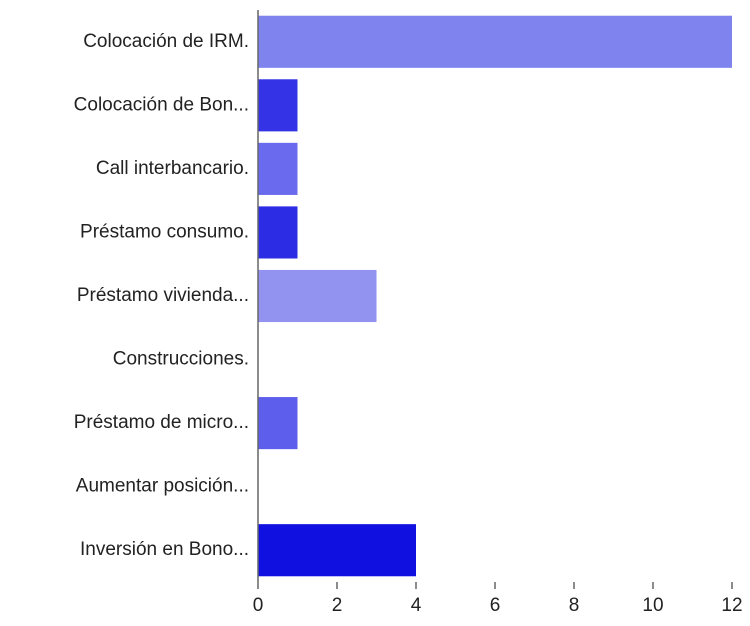 This screenshot has width=750, height=626. What do you see at coordinates (166, 41) in the screenshot?
I see `y-tick-label: Colocación de IRM.` at bounding box center [166, 41].